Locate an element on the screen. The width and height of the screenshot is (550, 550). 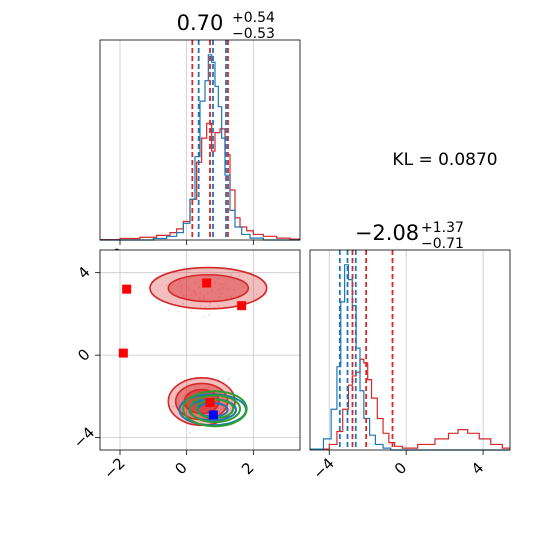
p2-tick-label: 0 is located at coordinates (180, 468).